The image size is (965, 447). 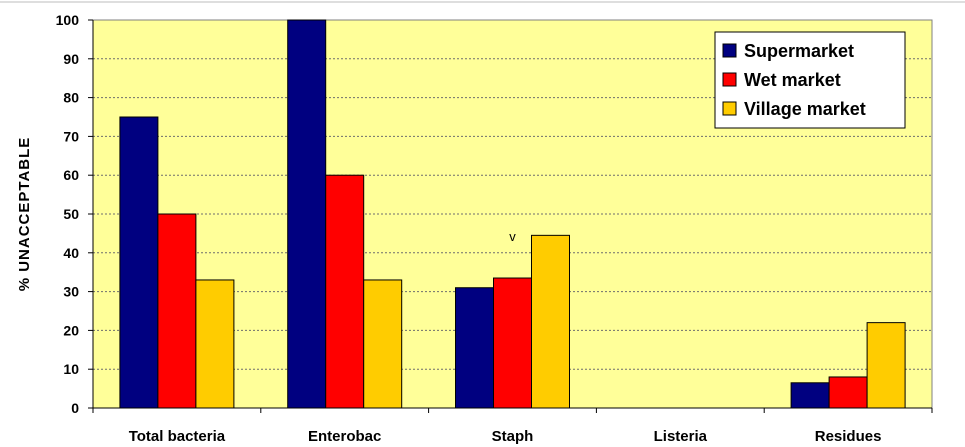 I want to click on y-tick-label: 90, so click(x=71, y=59).